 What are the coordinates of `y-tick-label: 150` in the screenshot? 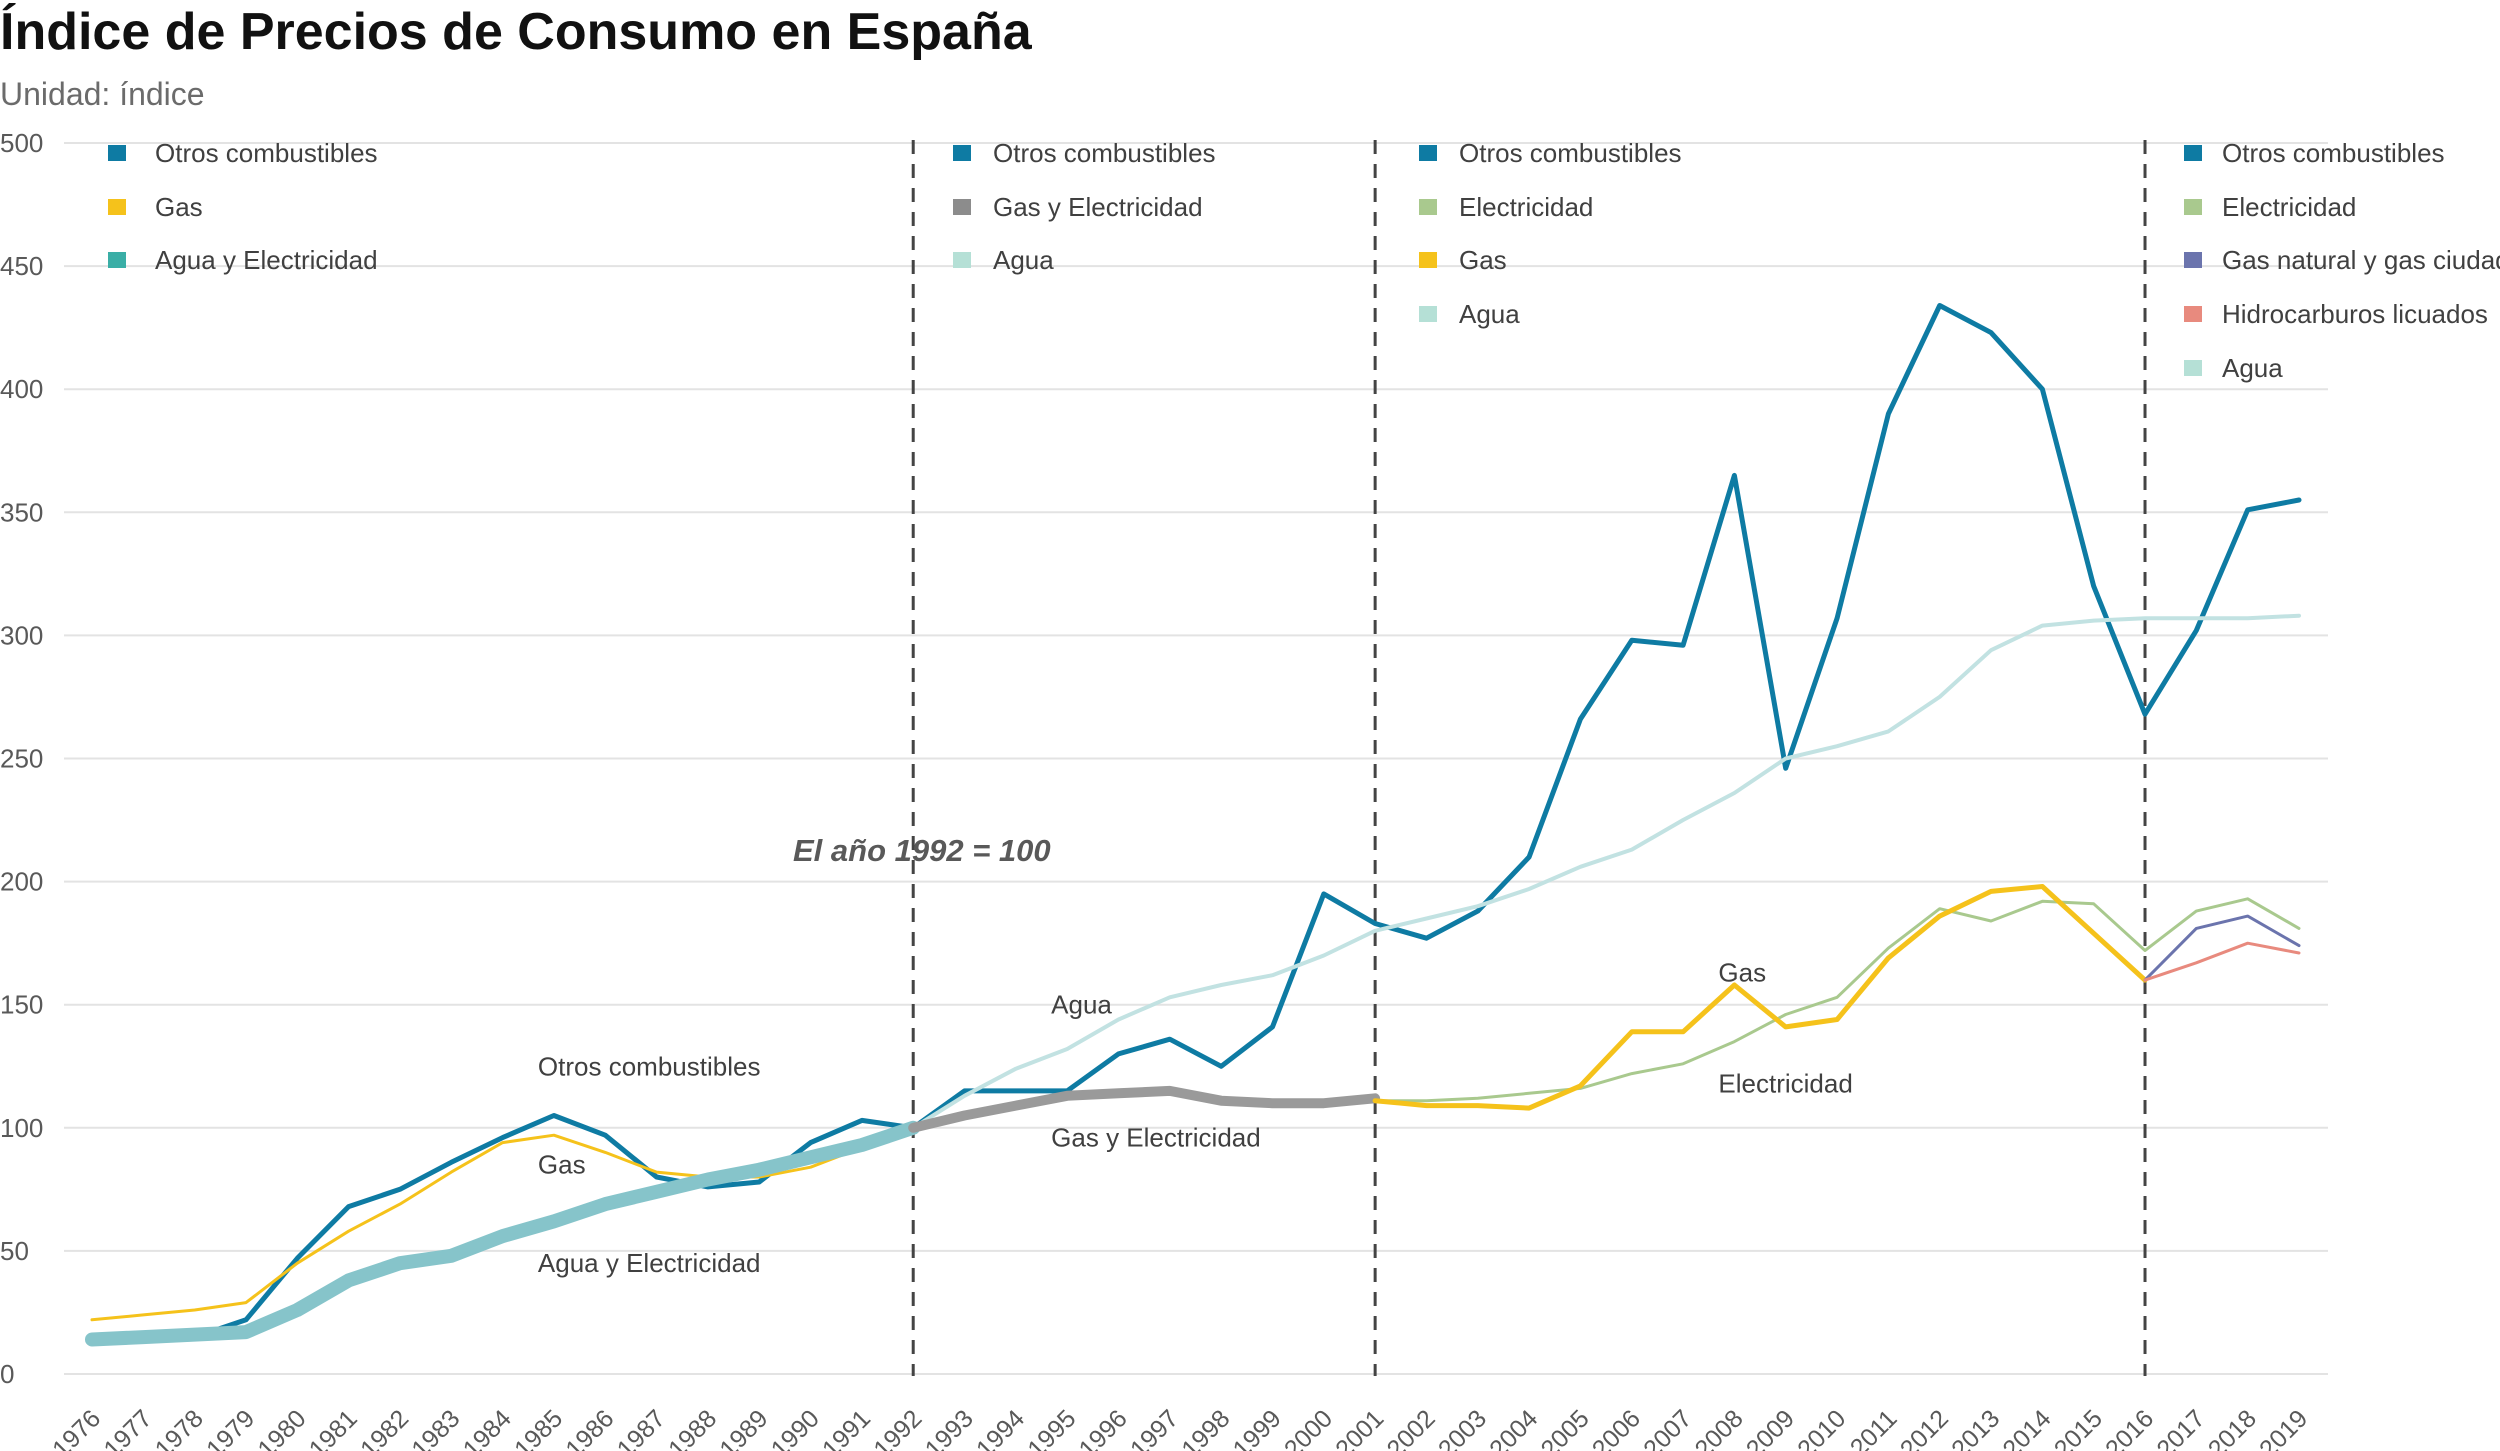 It's located at (21, 1005).